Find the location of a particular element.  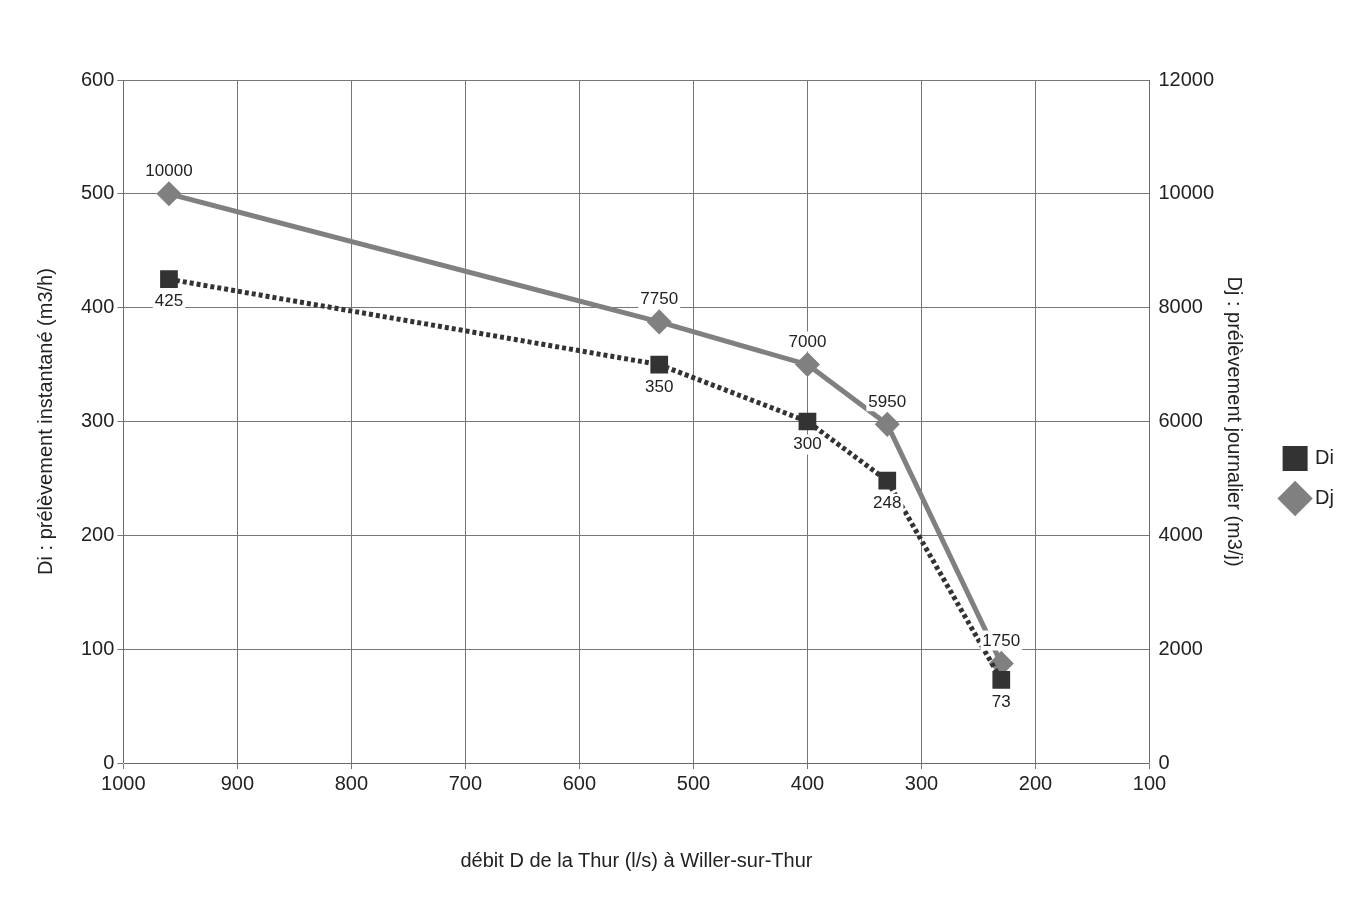

data-label: 5950 is located at coordinates (887, 401).